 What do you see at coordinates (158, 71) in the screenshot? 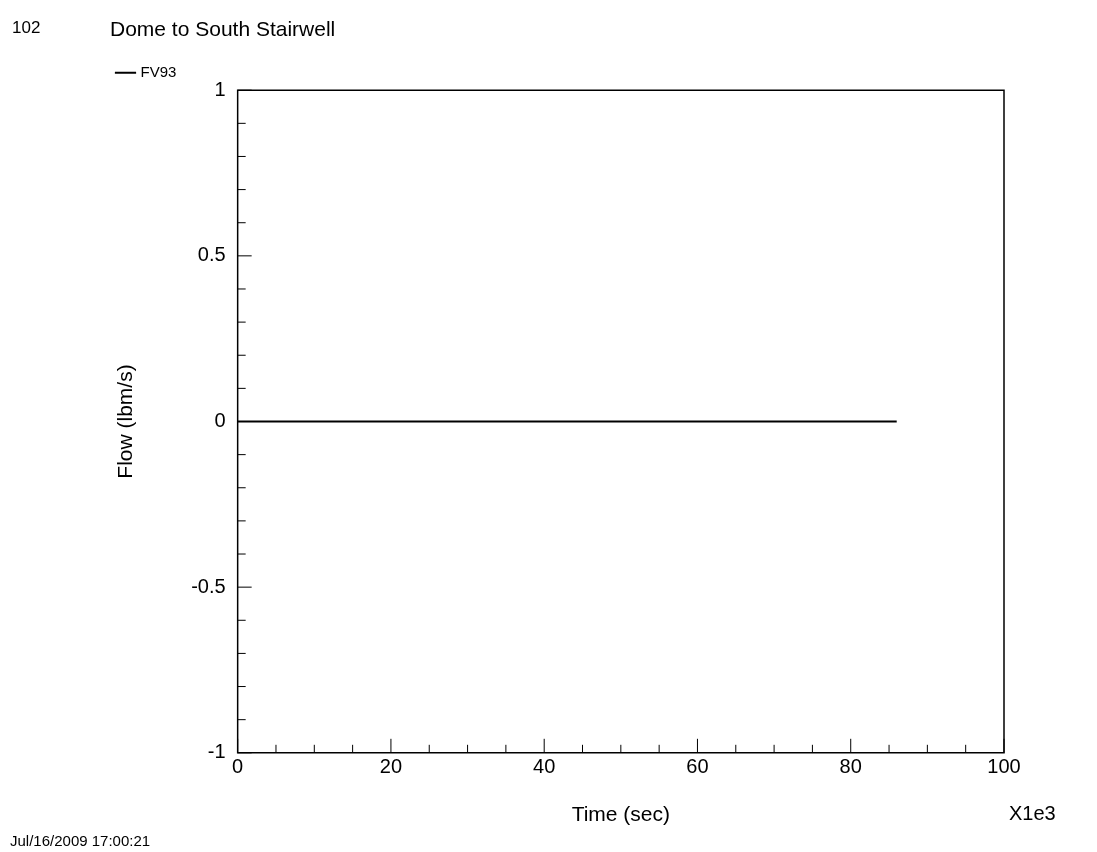
I see `legend-label: FV93` at bounding box center [158, 71].